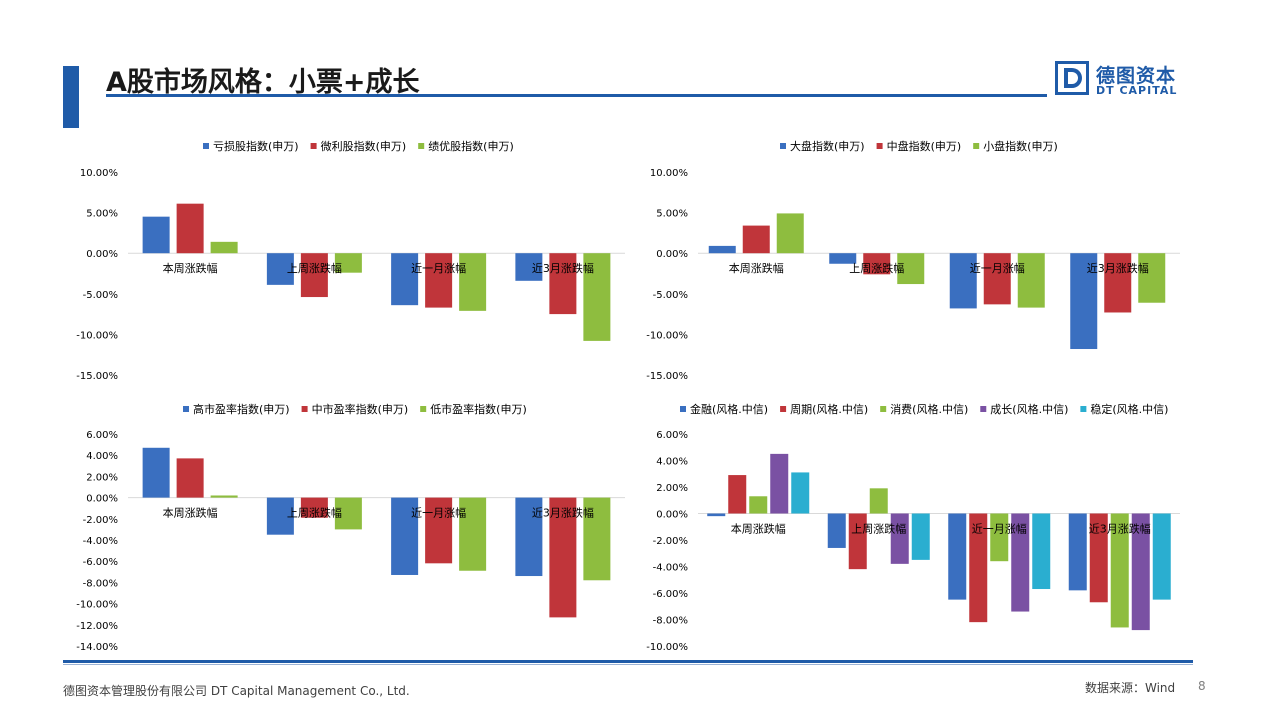 The height and width of the screenshot is (720, 1280). Describe the element at coordinates (829, 409) in the screenshot. I see `legend-label: 周期(风格.中信)` at that location.